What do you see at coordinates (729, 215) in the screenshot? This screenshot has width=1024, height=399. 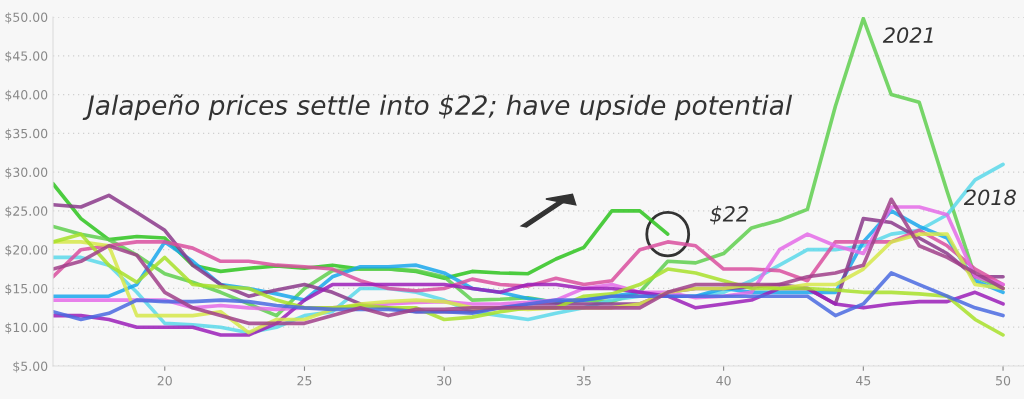 I see `annotation: $22` at bounding box center [729, 215].